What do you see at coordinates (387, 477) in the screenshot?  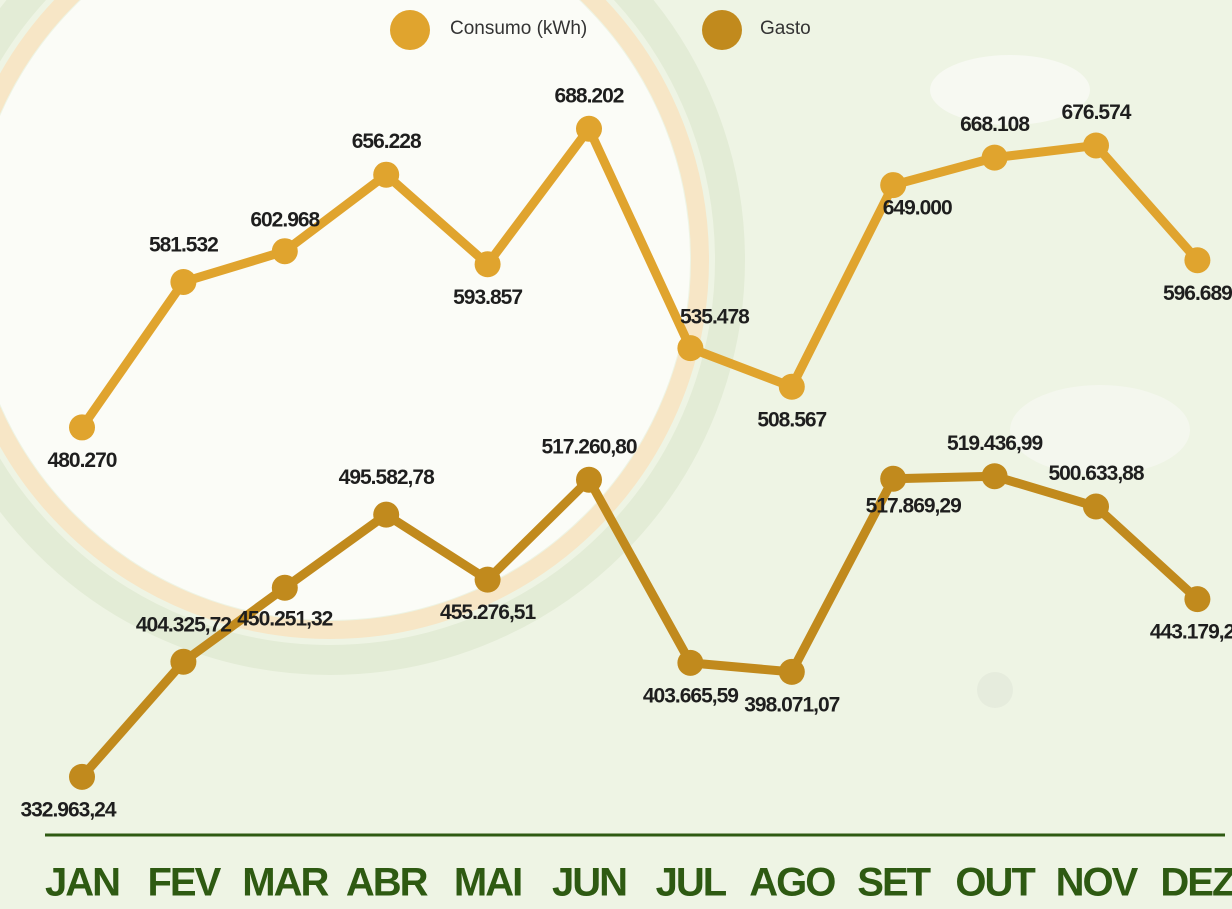 I see `data-label: 495.582,78` at bounding box center [387, 477].